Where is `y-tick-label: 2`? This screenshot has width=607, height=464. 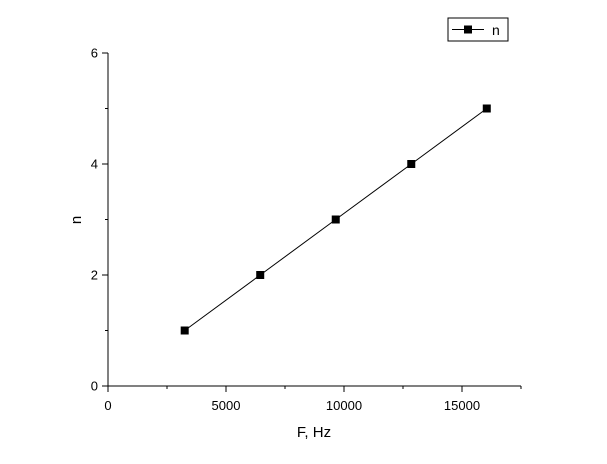 y-tick-label: 2 is located at coordinates (94, 275).